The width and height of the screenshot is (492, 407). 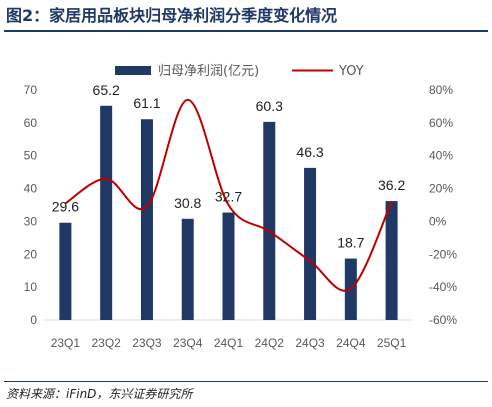 I want to click on right-axis-tick: 80%, so click(x=441, y=90).